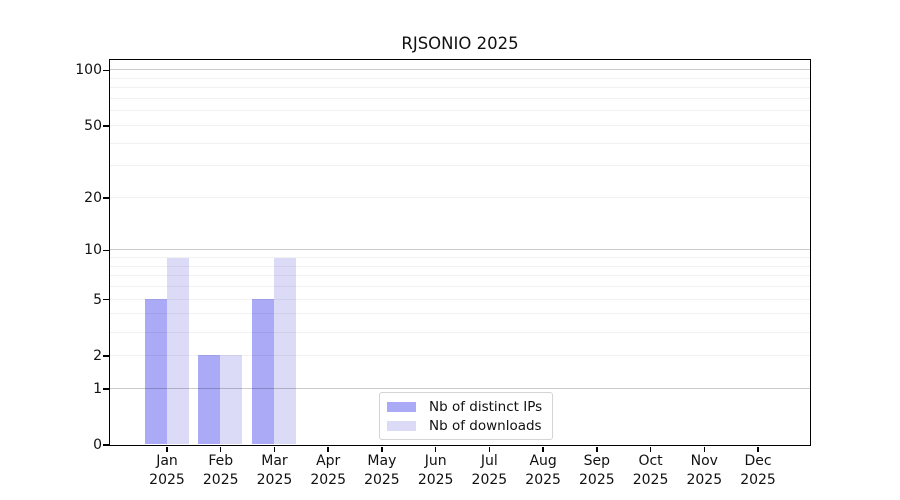 The image size is (900, 500). I want to click on legend-swatch-nb-of-distinct-ips, so click(401, 406).